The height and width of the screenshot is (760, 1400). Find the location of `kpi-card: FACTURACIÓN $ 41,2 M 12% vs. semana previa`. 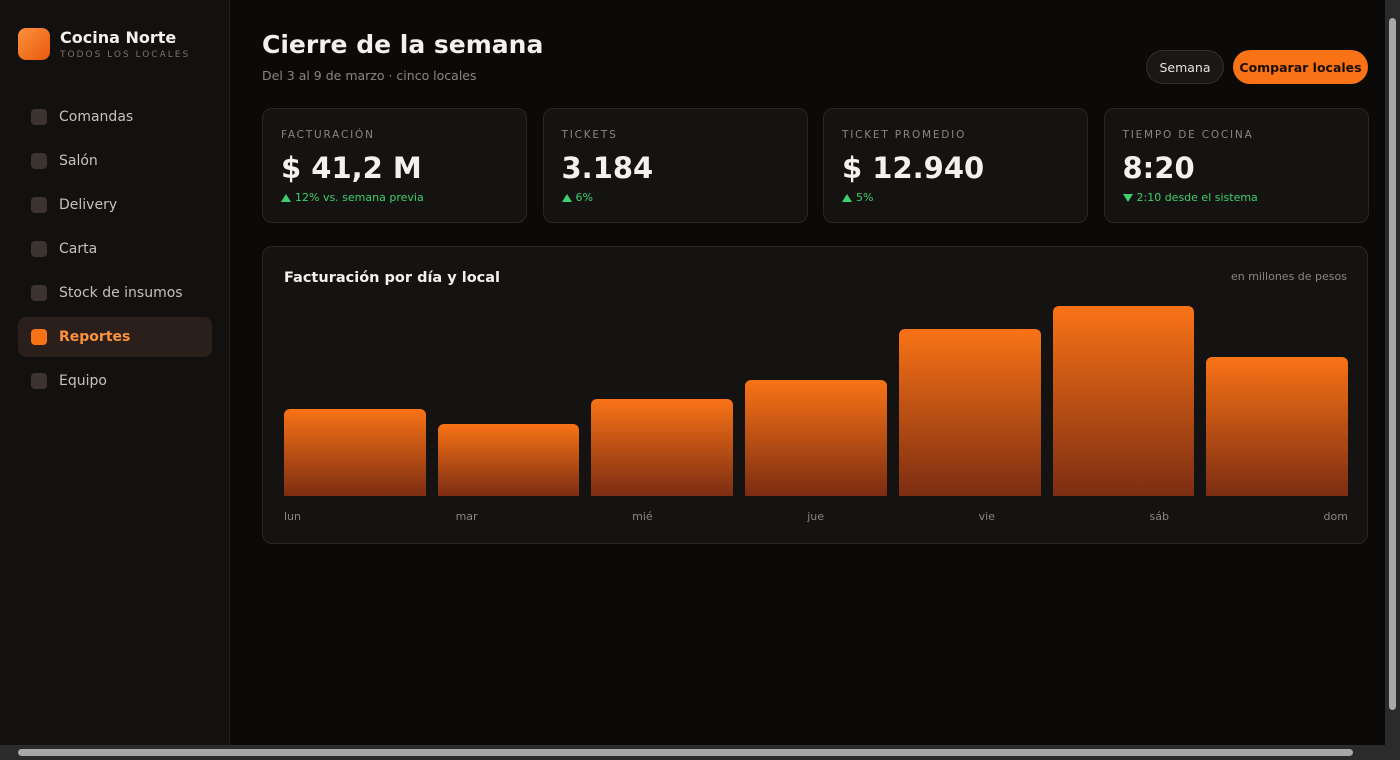

kpi-card: FACTURACIÓN $ 41,2 M 12% vs. semana previa is located at coordinates (394, 165).